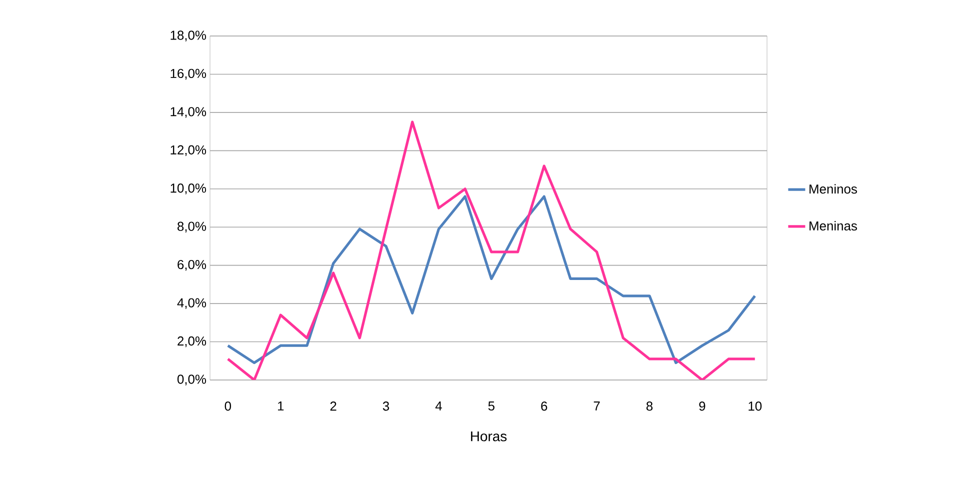  I want to click on y-tick-label: 14,0%, so click(188, 112).